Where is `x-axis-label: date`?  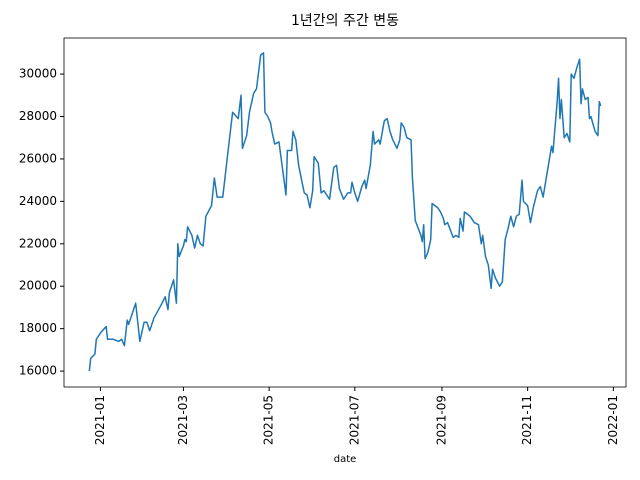
x-axis-label: date is located at coordinates (345, 459).